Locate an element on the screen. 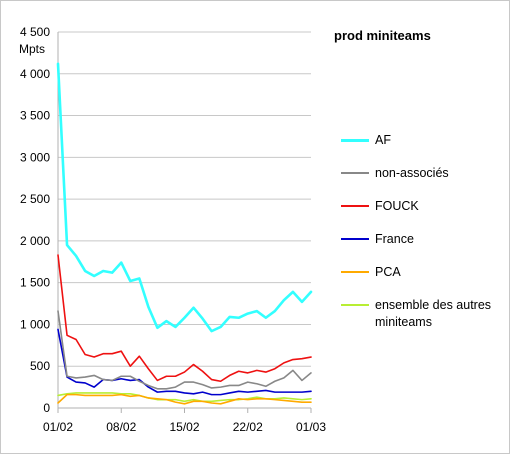 Image resolution: width=510 pixels, height=455 pixels. legend-label: France is located at coordinates (394, 239).